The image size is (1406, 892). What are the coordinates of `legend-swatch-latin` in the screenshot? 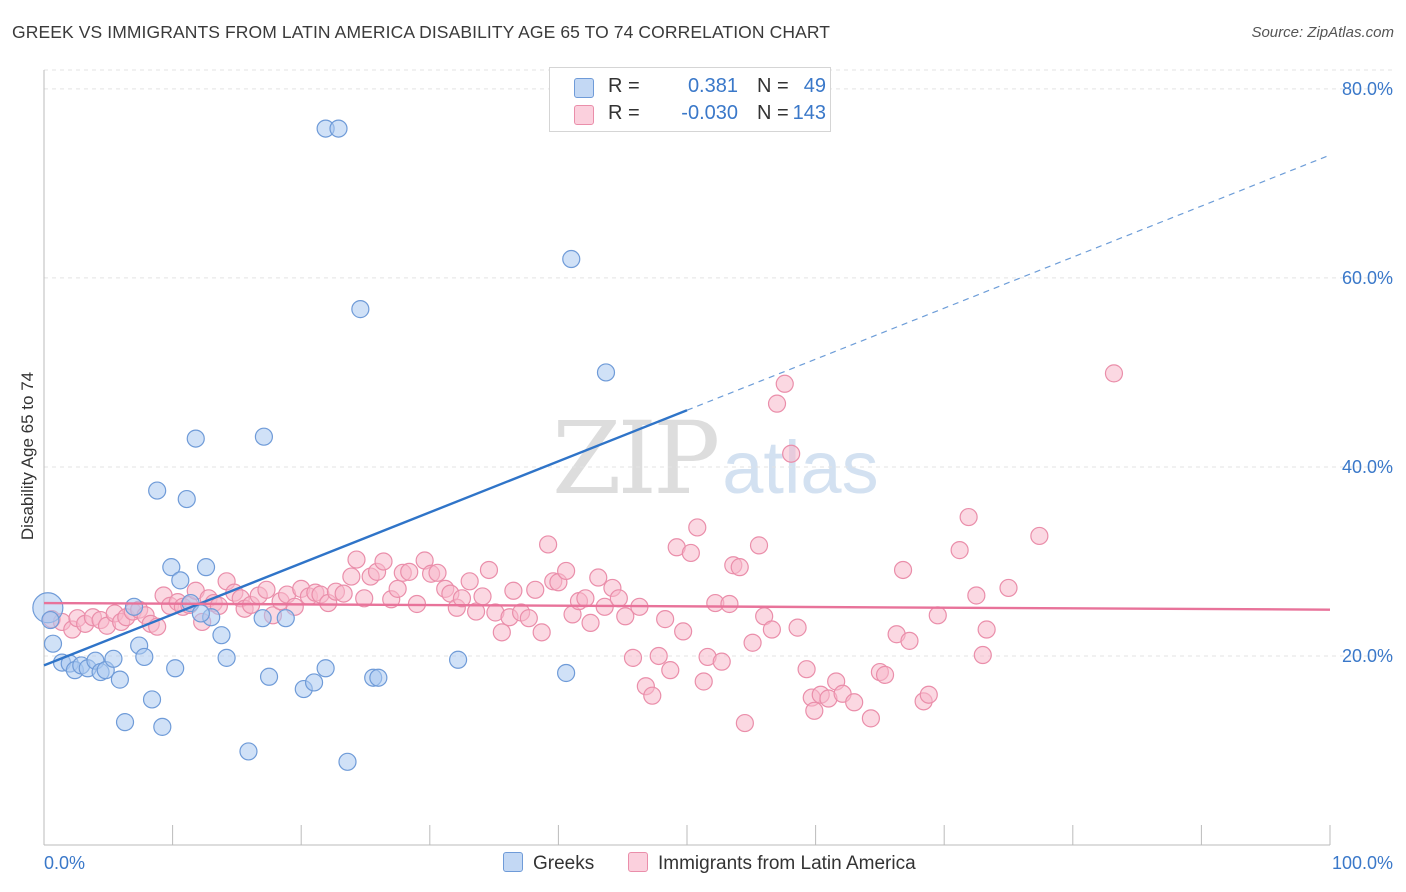 It's located at (584, 115).